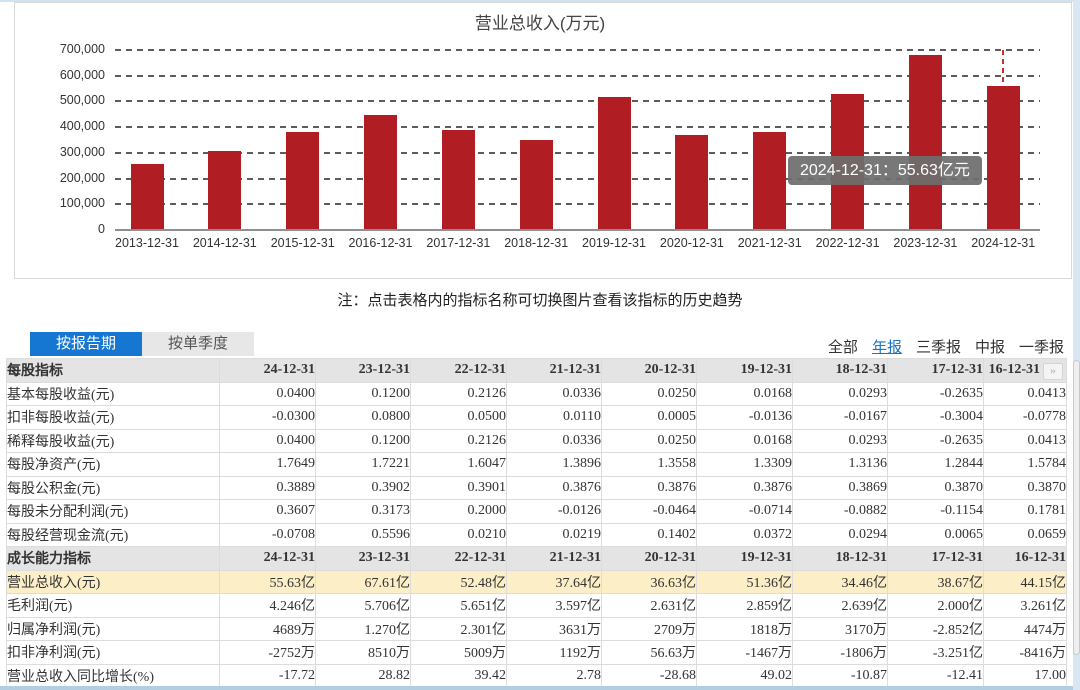 The image size is (1080, 690). What do you see at coordinates (554, 464) in the screenshot?
I see `metric-value: 1.3896` at bounding box center [554, 464].